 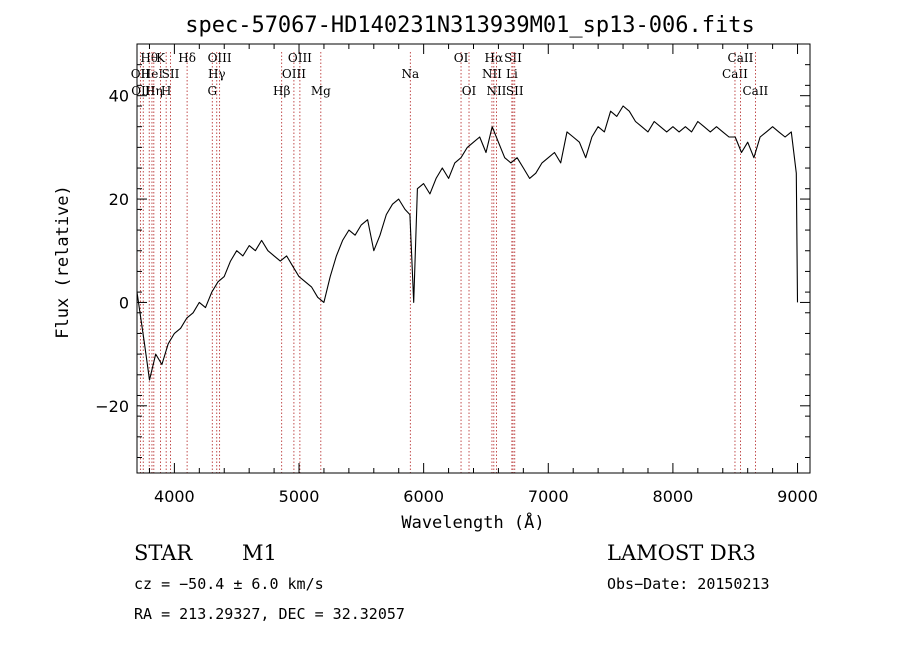 I want to click on y-axis-label: Flux (relative), so click(x=63, y=262).